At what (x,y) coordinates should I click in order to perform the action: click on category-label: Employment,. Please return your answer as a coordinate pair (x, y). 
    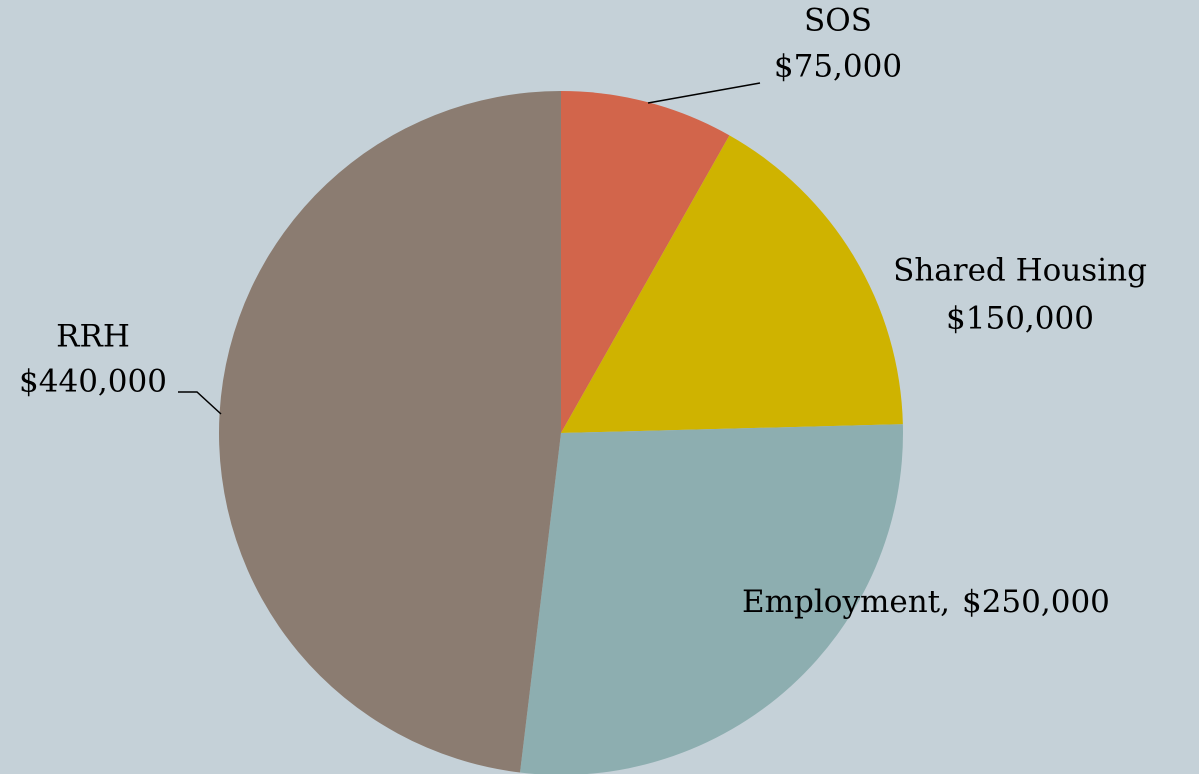
    Looking at the image, I should click on (846, 602).